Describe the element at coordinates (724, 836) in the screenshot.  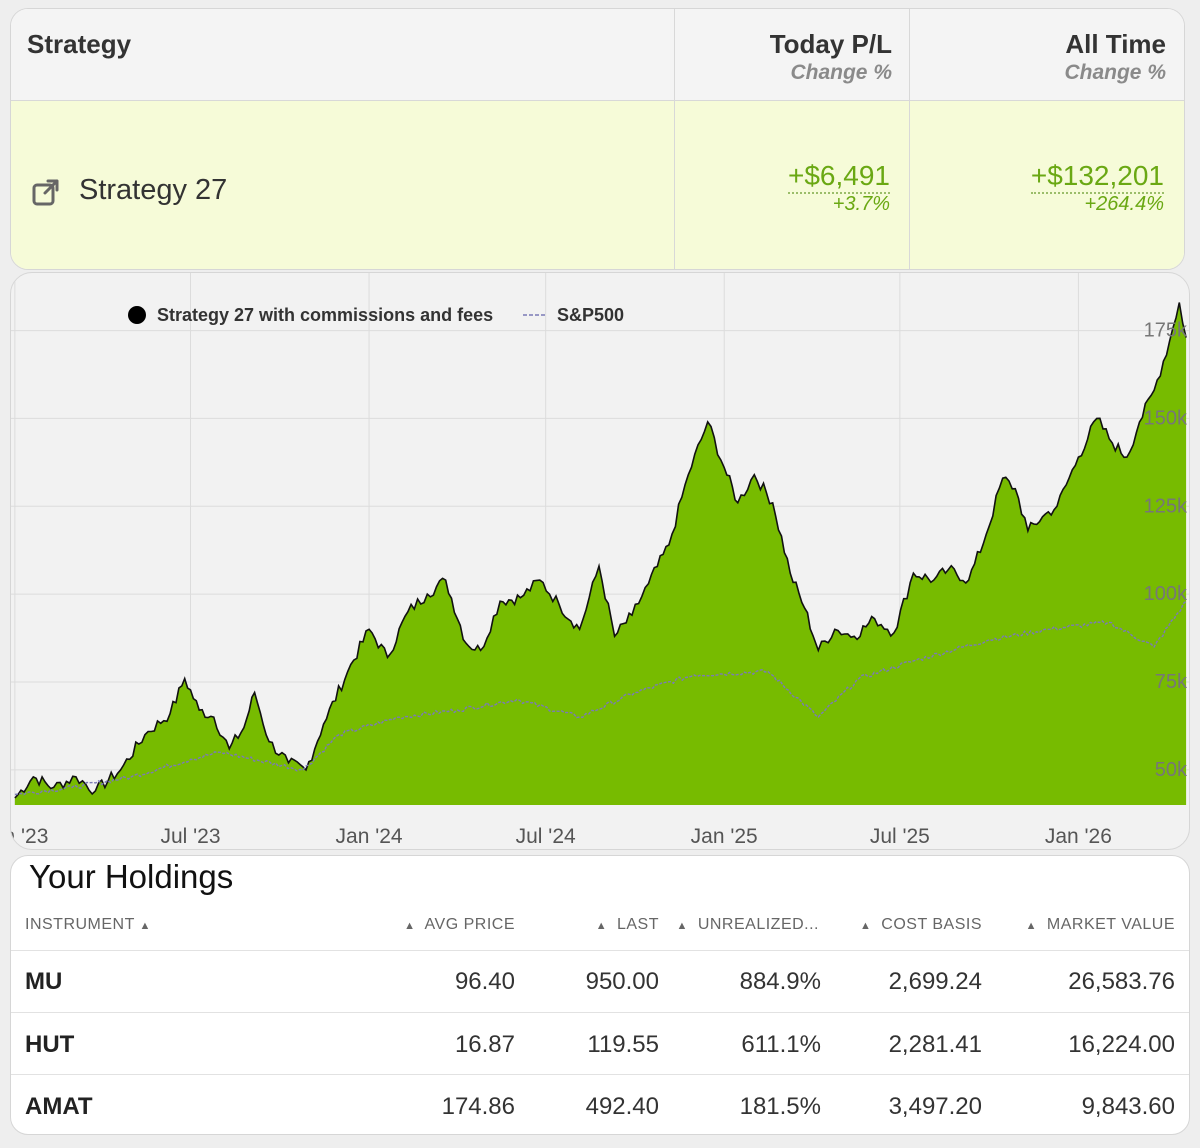
I see `x-tick-label: Jan '25` at that location.